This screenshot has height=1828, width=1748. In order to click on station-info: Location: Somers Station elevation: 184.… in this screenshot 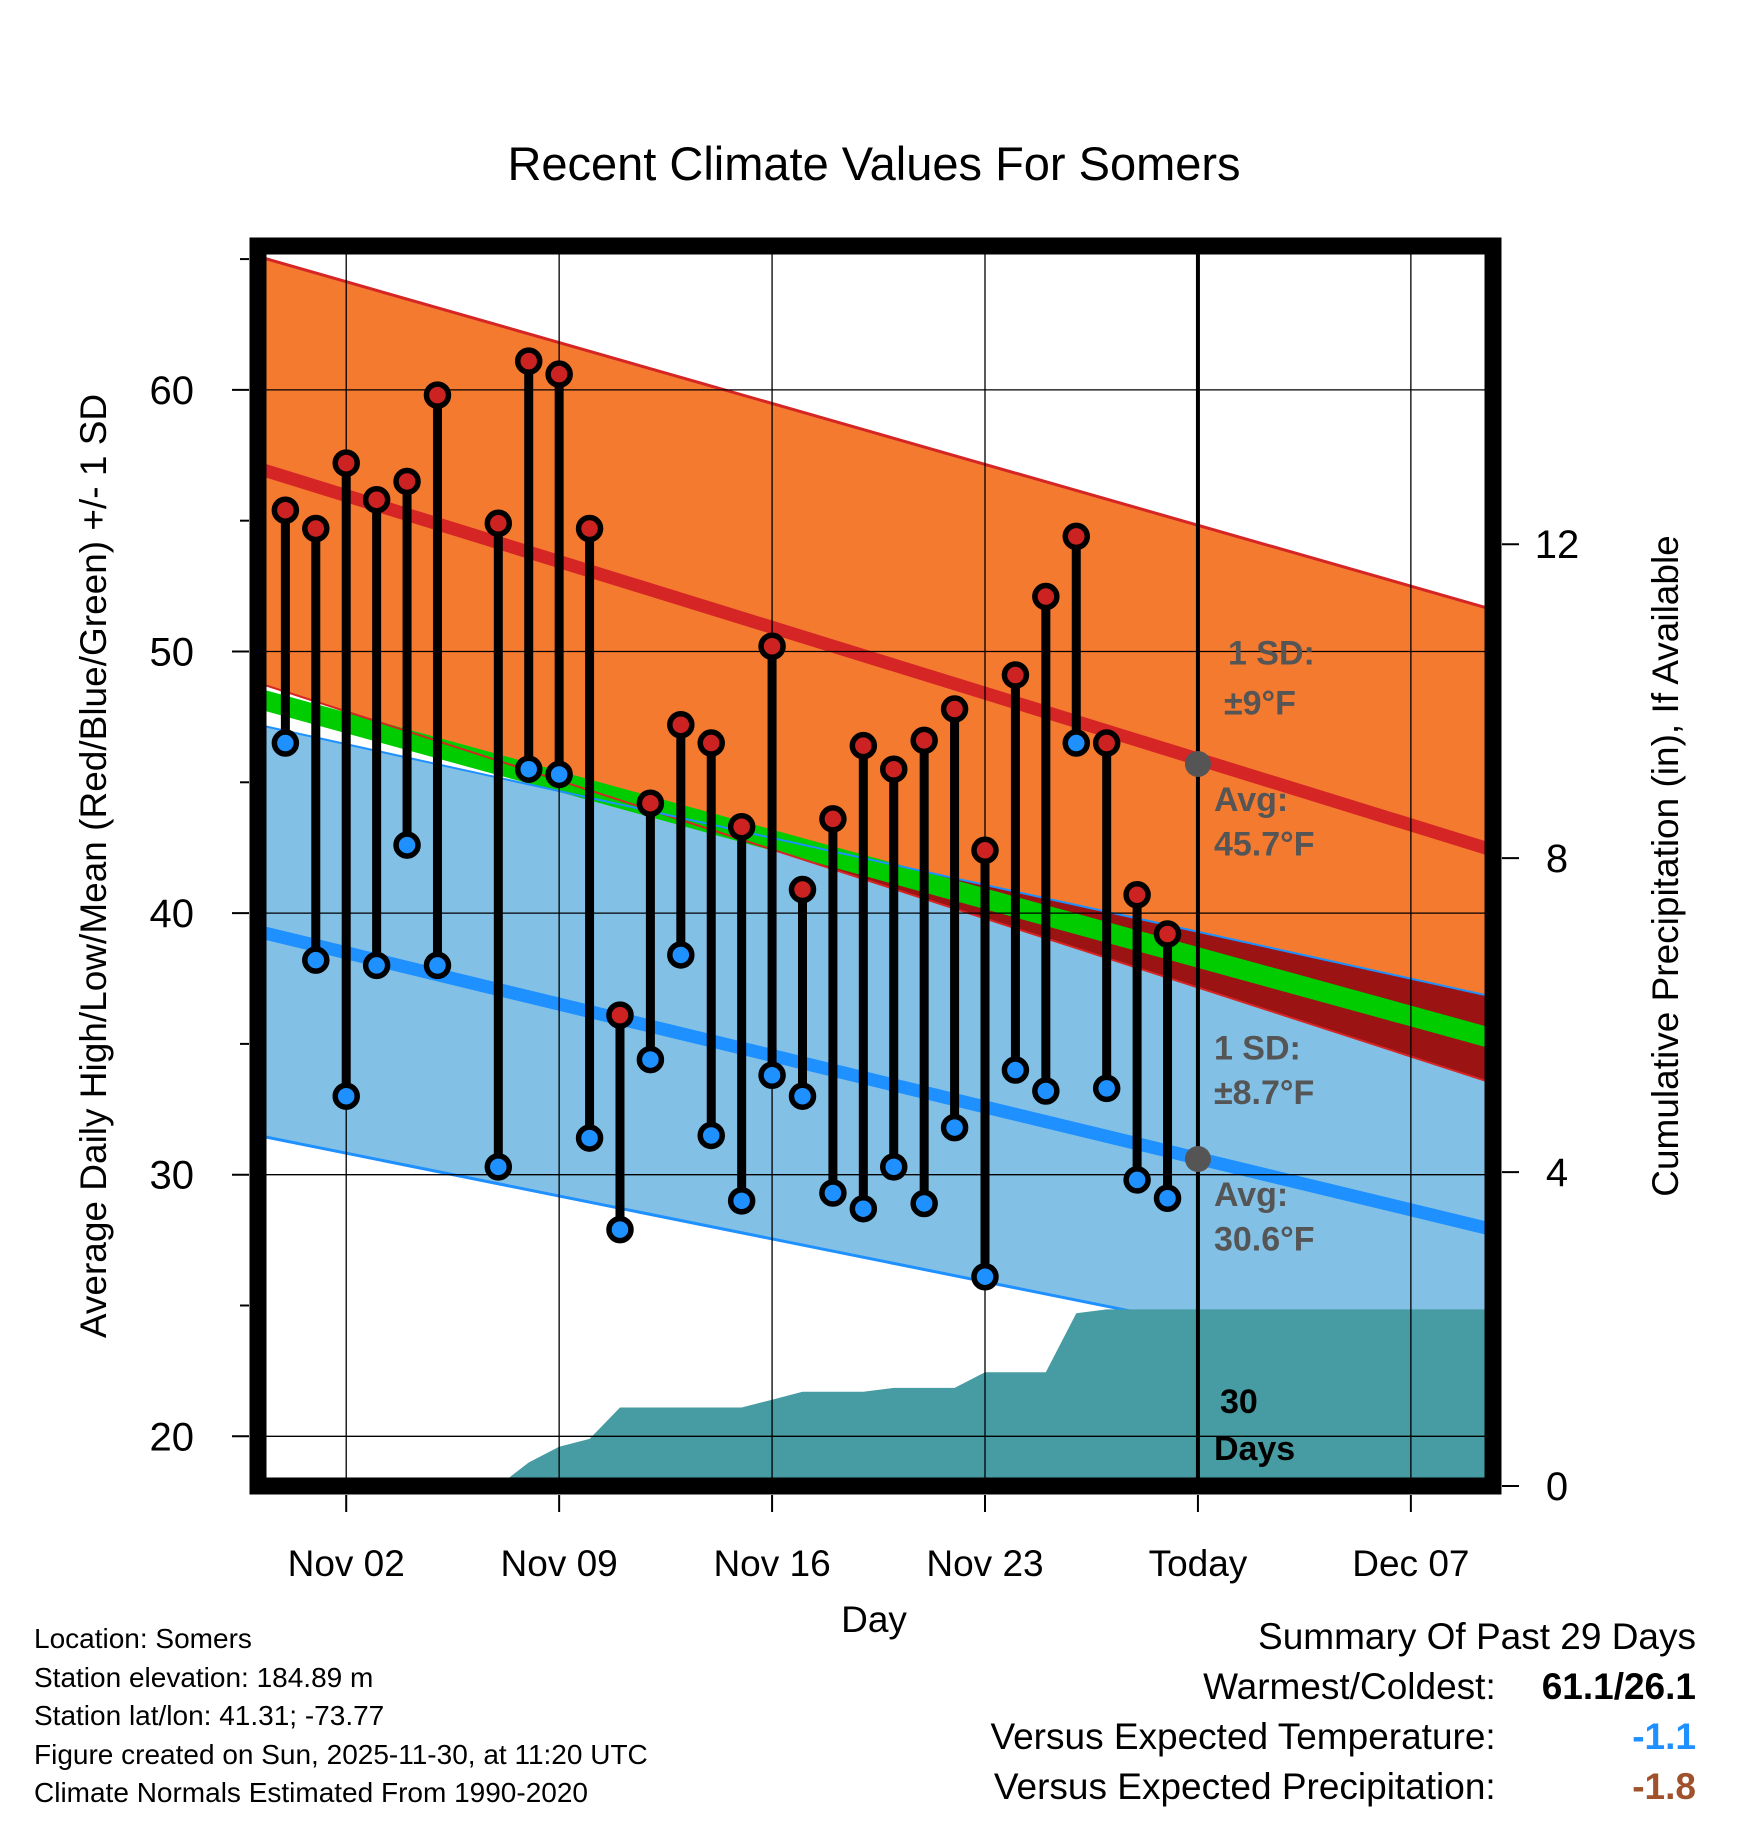, I will do `click(341, 1716)`.